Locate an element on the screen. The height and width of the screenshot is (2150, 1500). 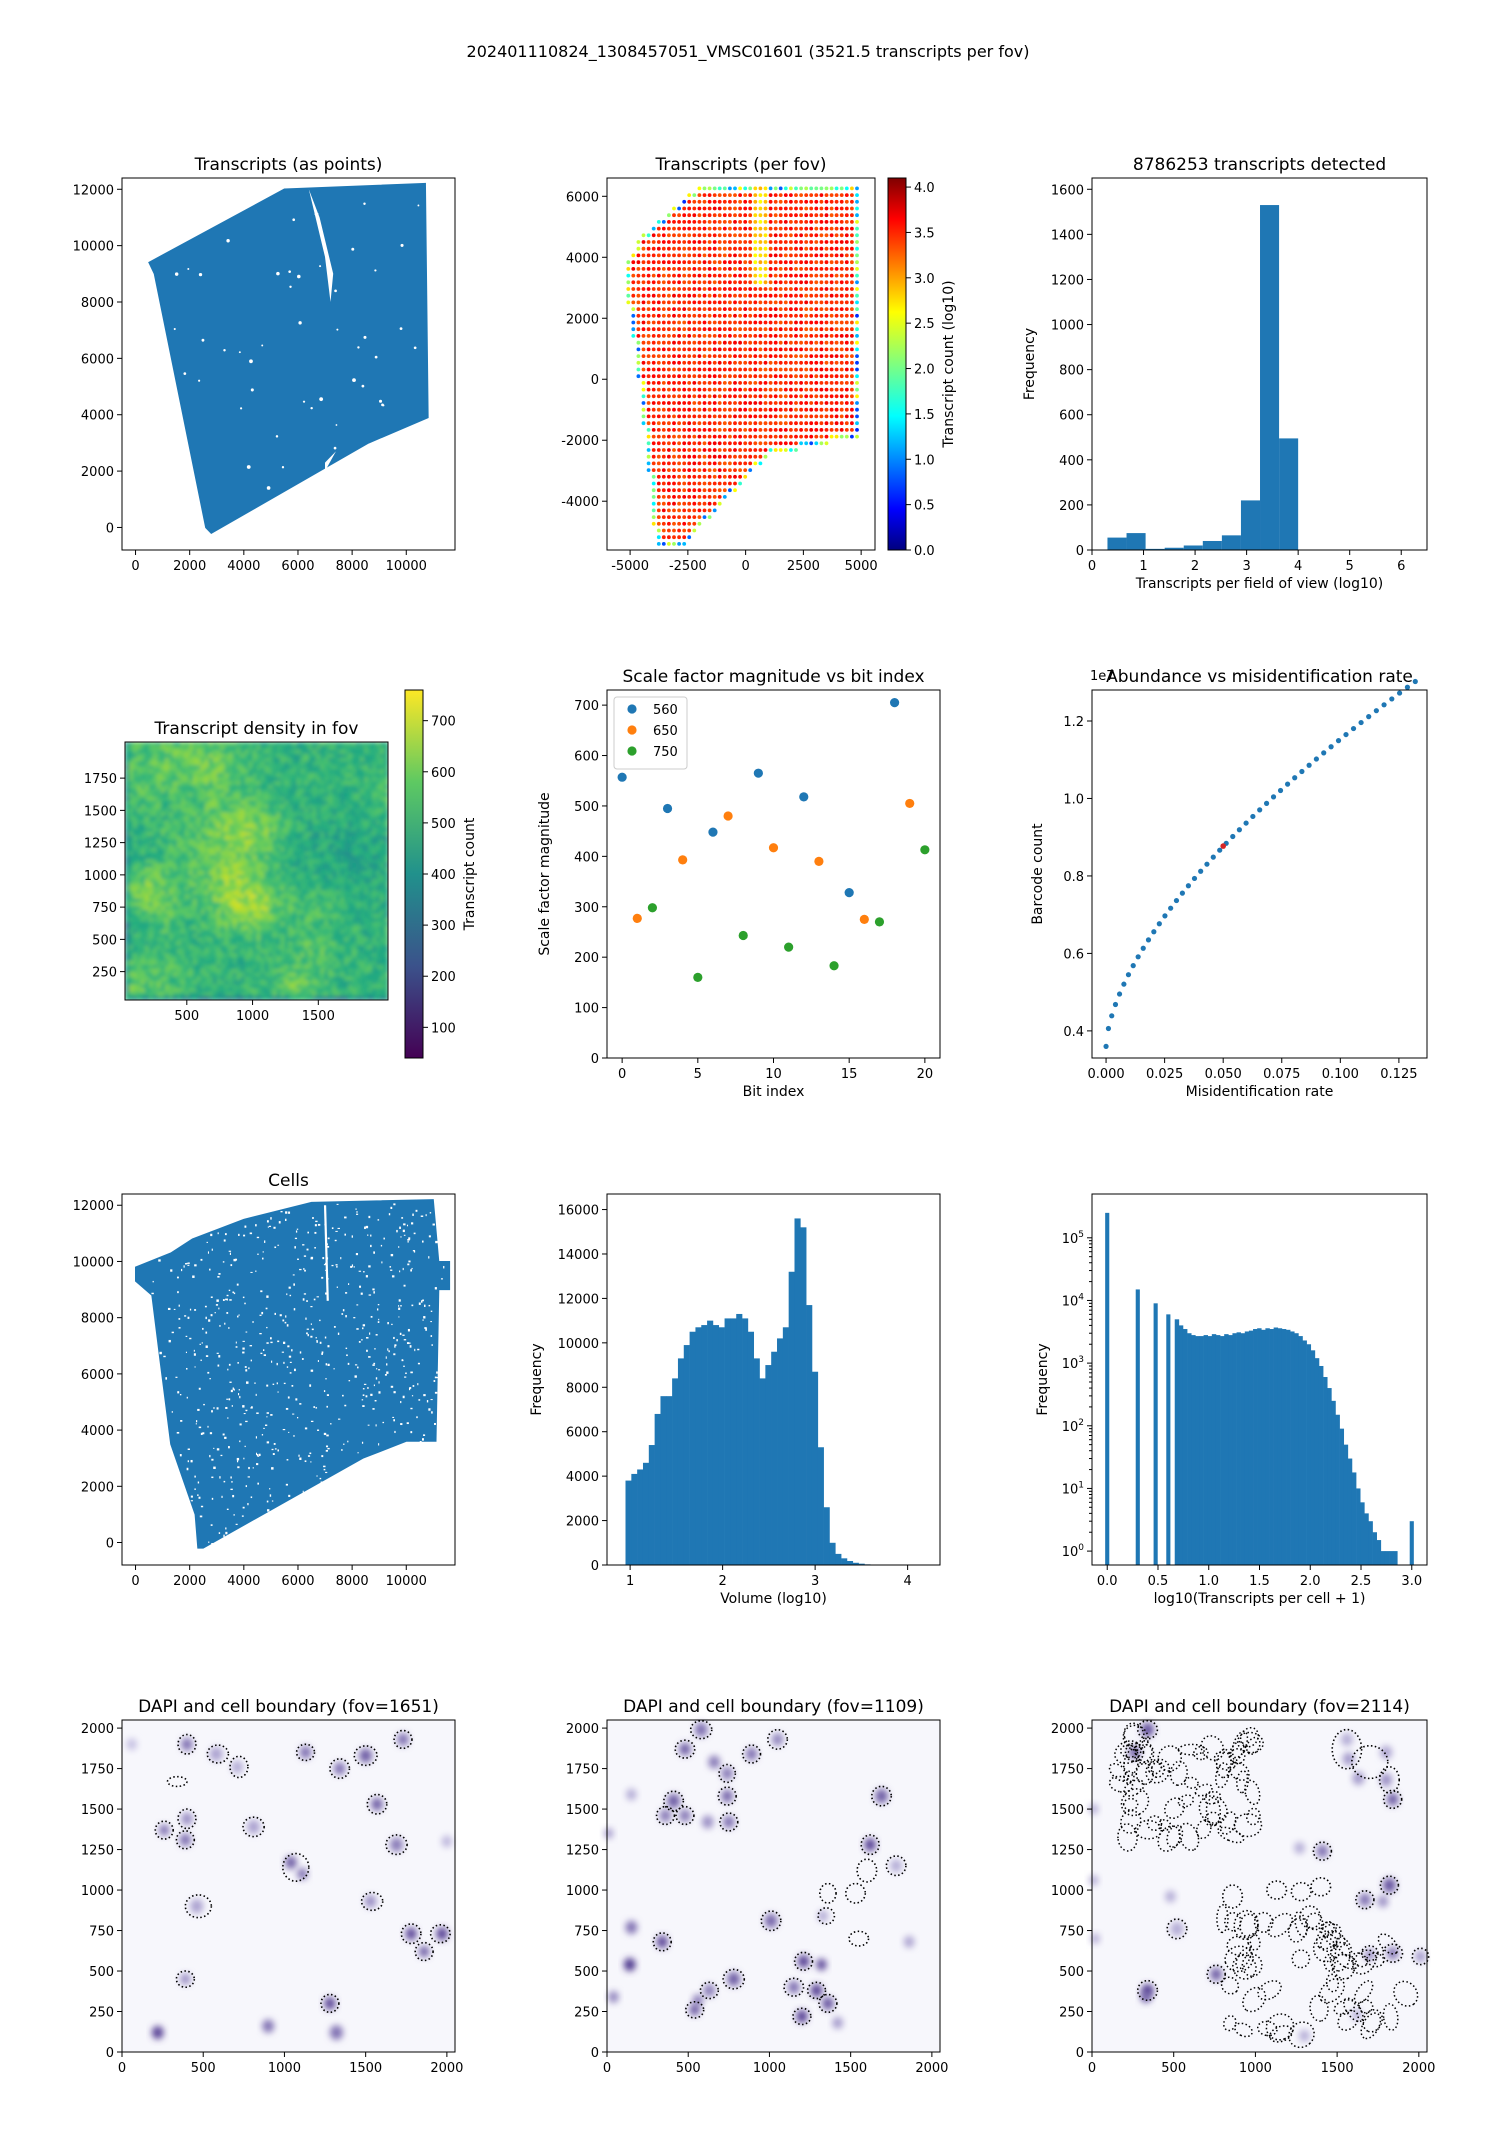
tissue-hole is located at coordinates (300, 323).